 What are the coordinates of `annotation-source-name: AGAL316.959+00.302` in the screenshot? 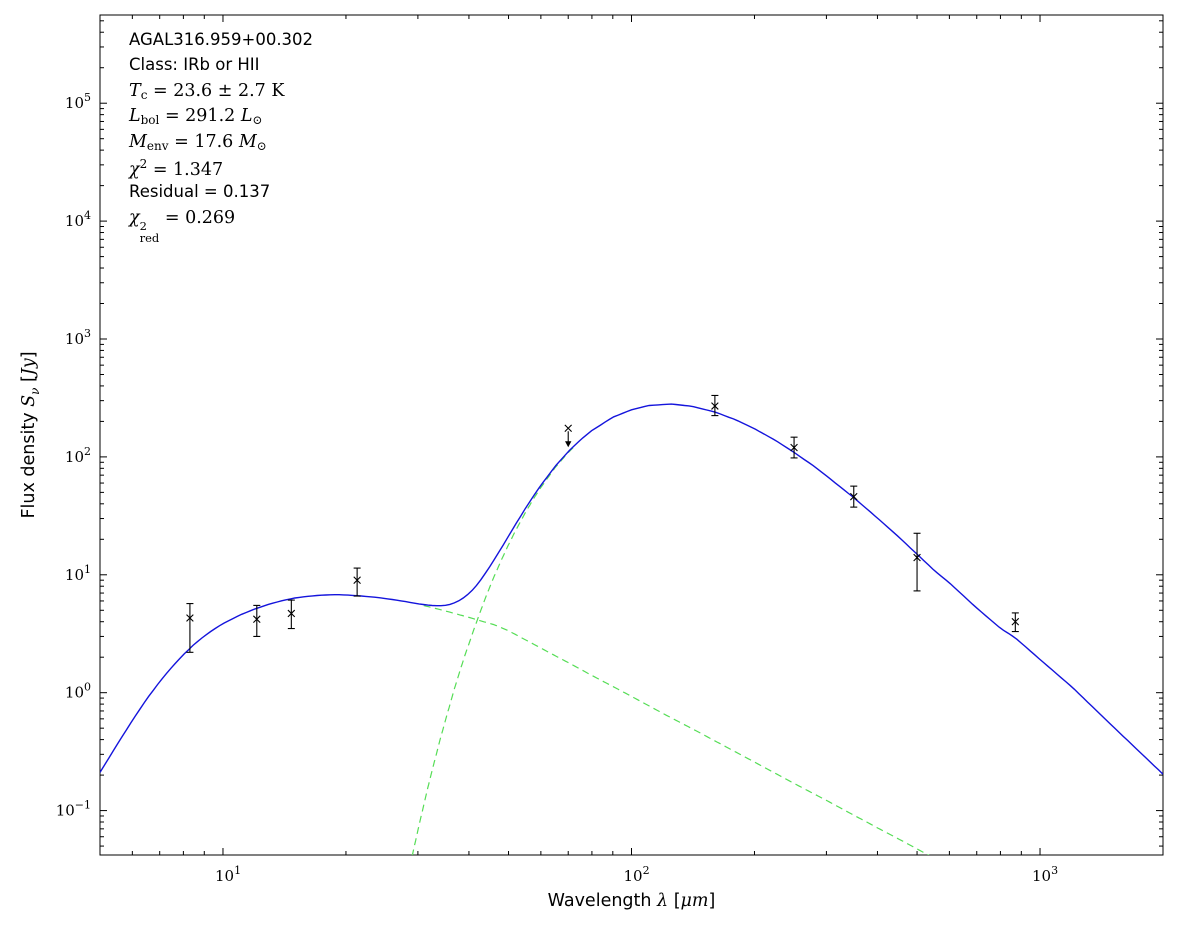 It's located at (221, 39).